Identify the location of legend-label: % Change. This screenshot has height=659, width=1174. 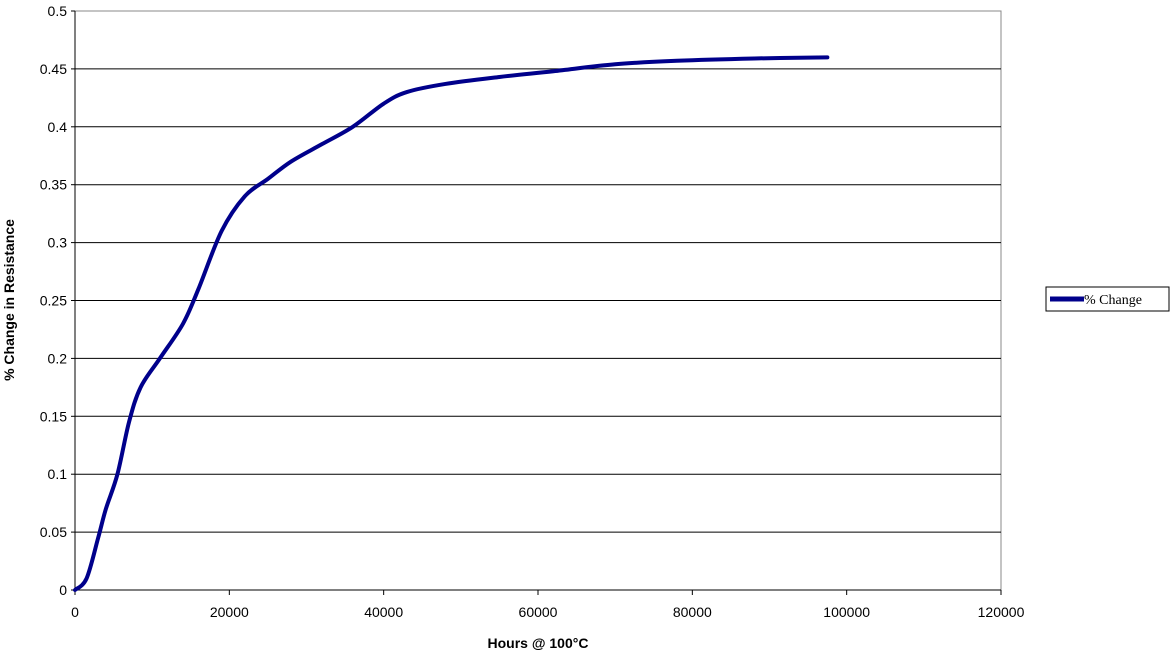
(1113, 300).